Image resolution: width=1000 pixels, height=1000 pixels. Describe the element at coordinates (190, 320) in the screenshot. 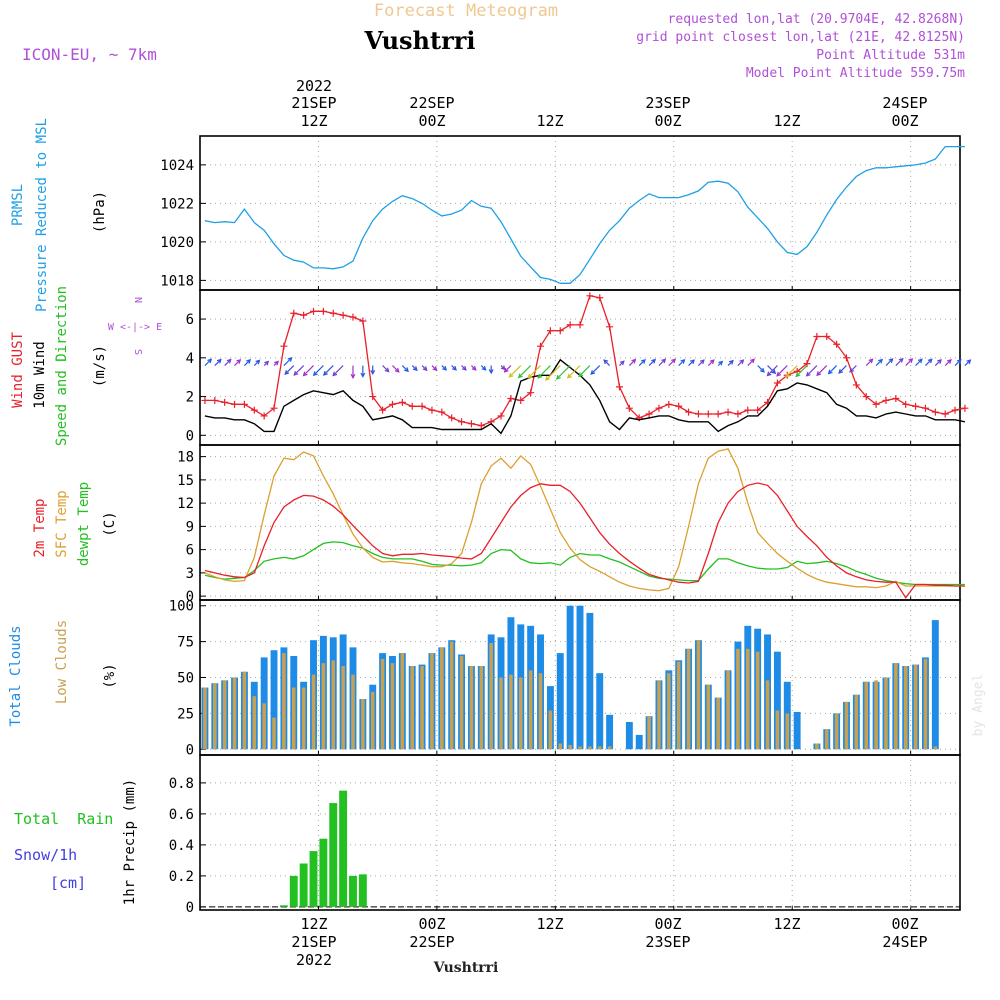

I see `wind-ytick-label: 6` at that location.